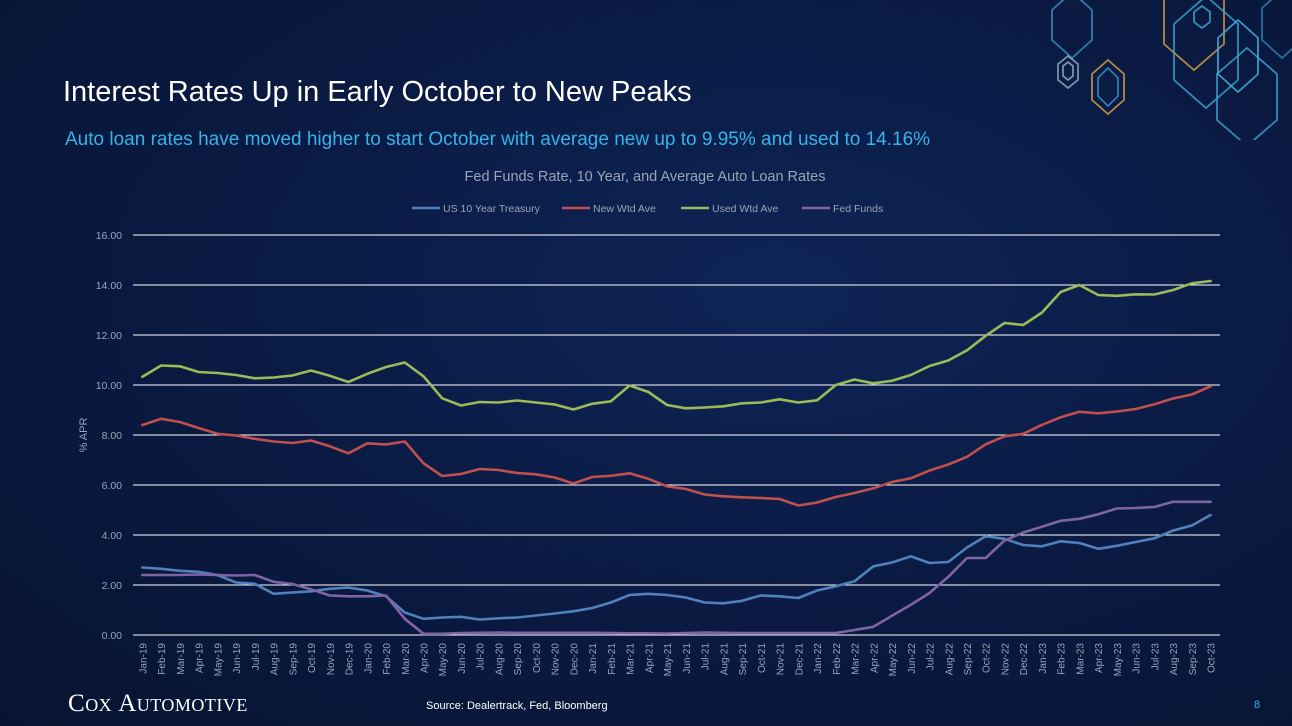 The height and width of the screenshot is (726, 1292). I want to click on y-tick-label: 6.00, so click(112, 486).